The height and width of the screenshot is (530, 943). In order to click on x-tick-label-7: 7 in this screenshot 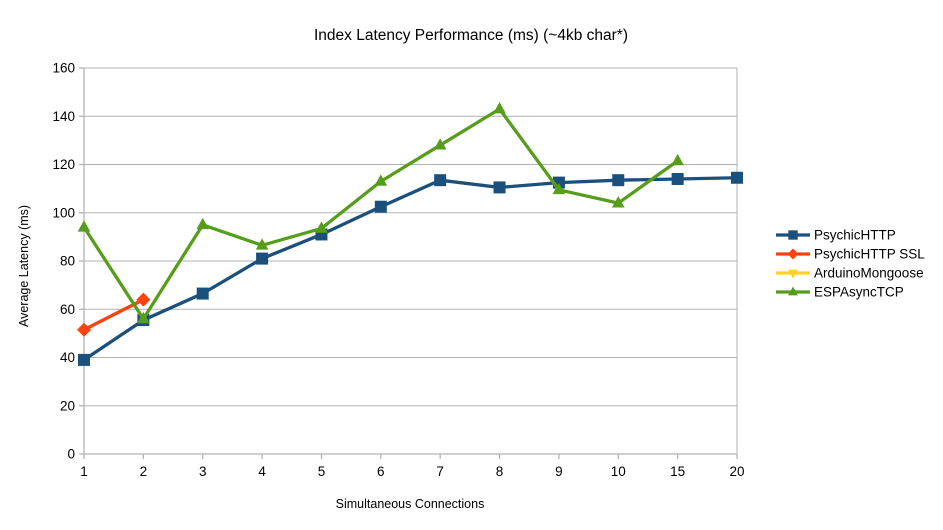, I will do `click(440, 471)`.